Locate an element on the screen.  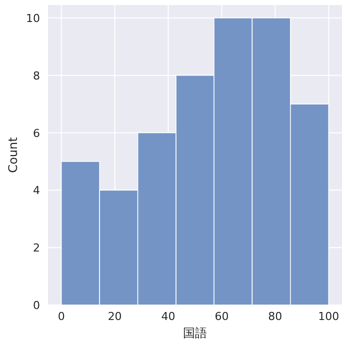
x-tick-label: 20 is located at coordinates (115, 316).